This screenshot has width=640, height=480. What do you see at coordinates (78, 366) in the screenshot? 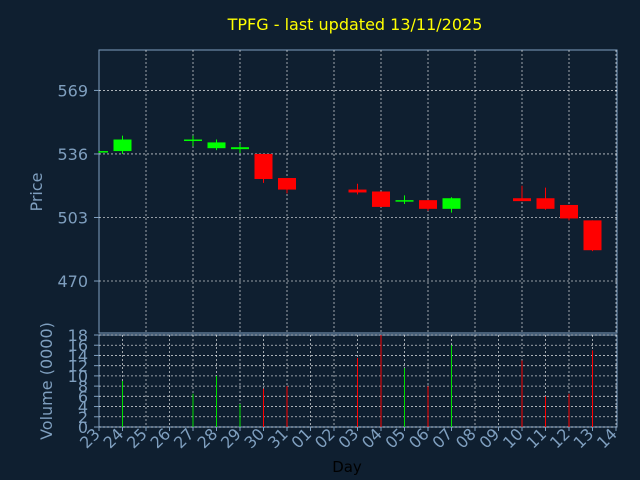
I see `volume-tick-label: 12` at bounding box center [78, 366].